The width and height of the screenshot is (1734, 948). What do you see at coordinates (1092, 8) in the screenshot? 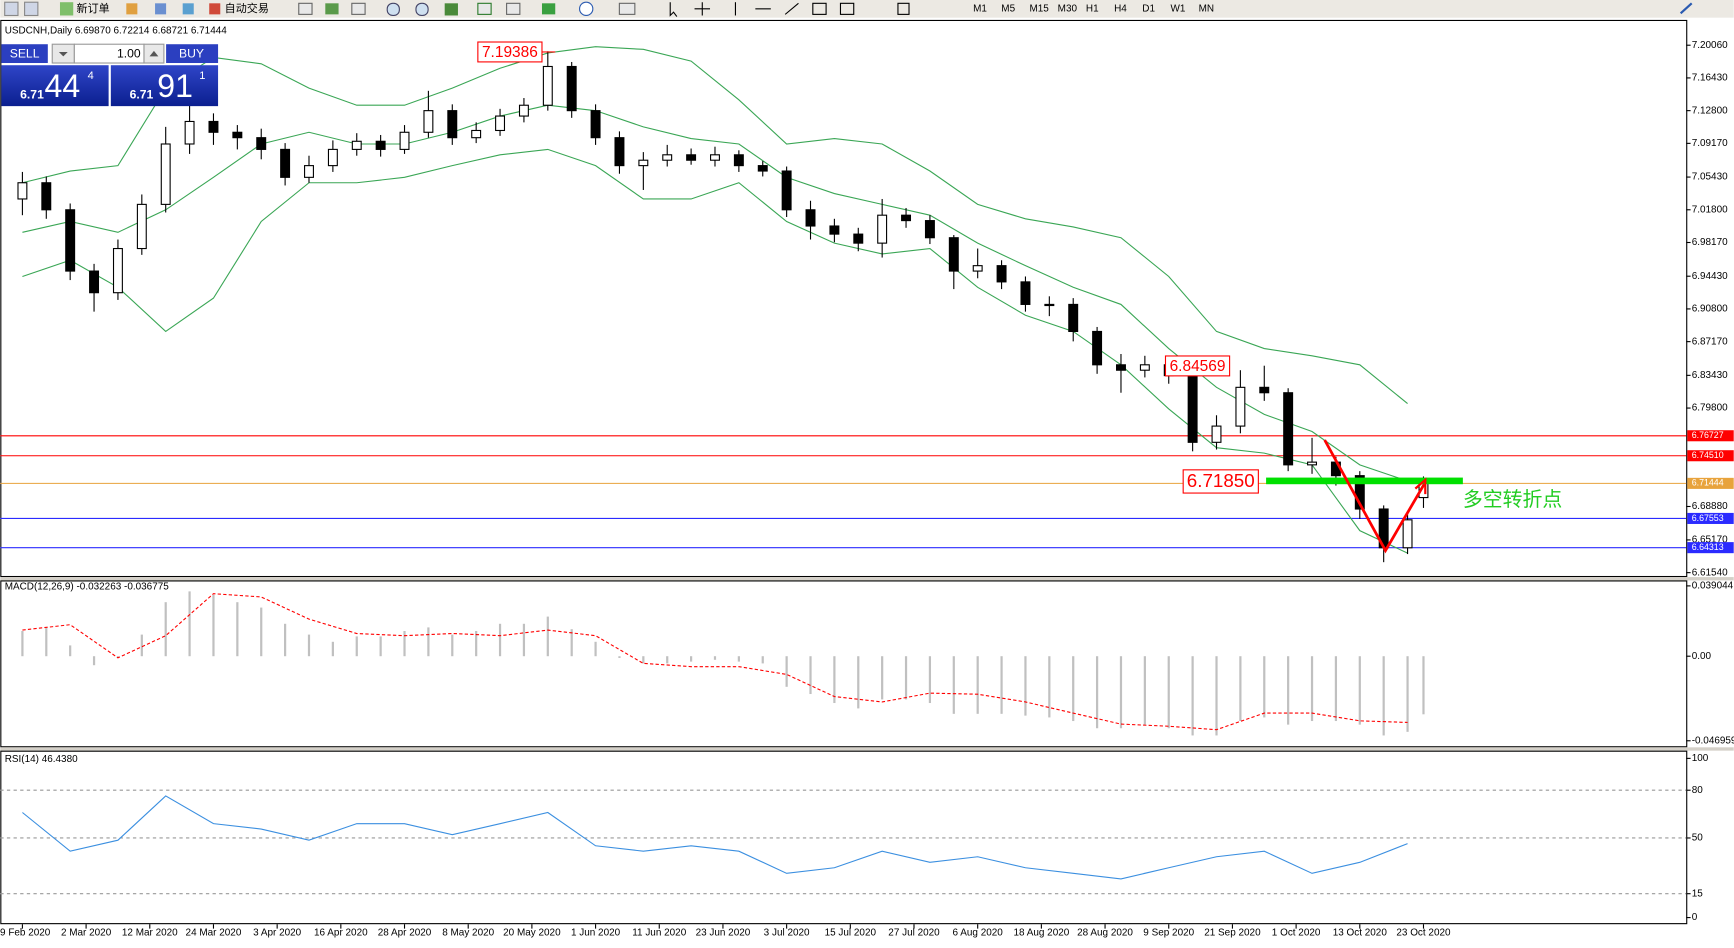
I see `timeframe: H1` at bounding box center [1092, 8].